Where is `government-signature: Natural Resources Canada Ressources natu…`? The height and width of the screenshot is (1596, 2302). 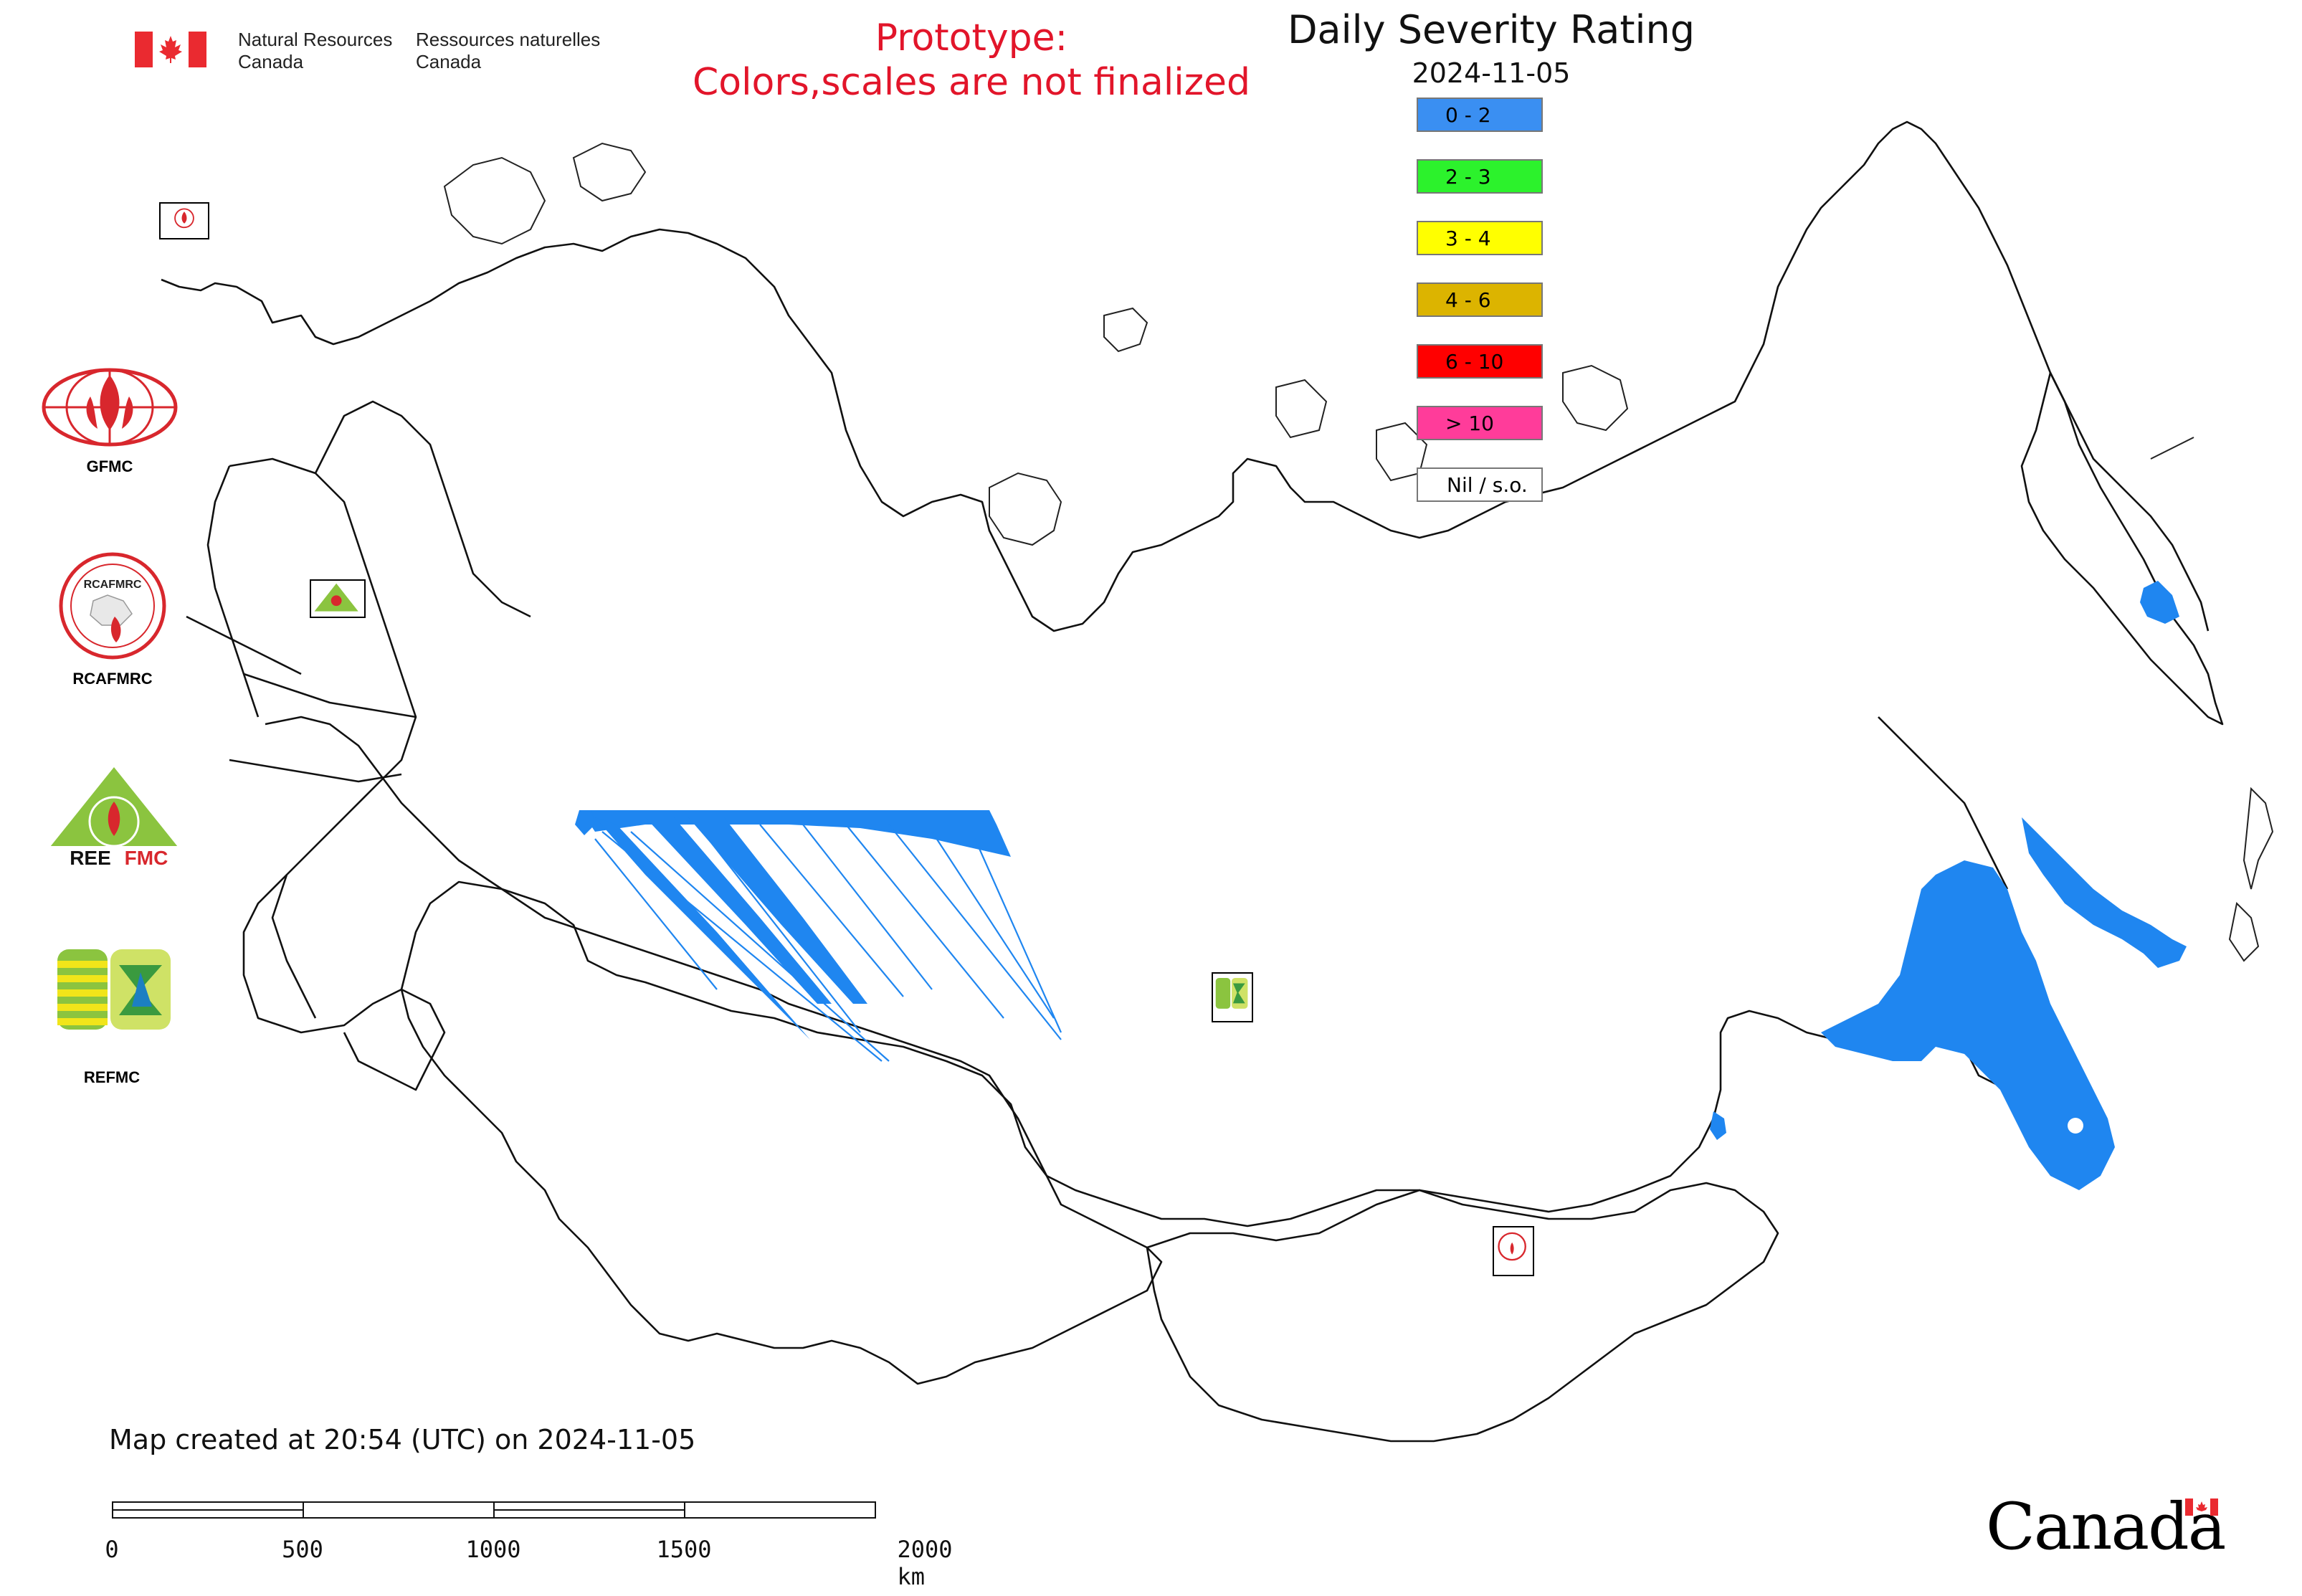 government-signature: Natural Resources Canada Ressources natu… is located at coordinates (371, 50).